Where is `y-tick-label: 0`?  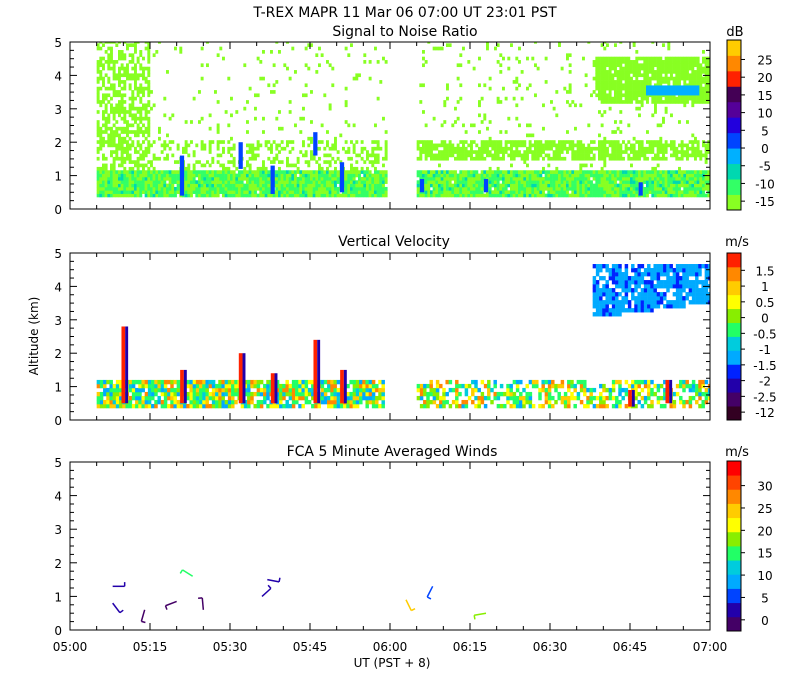 y-tick-label: 0 is located at coordinates (58, 210).